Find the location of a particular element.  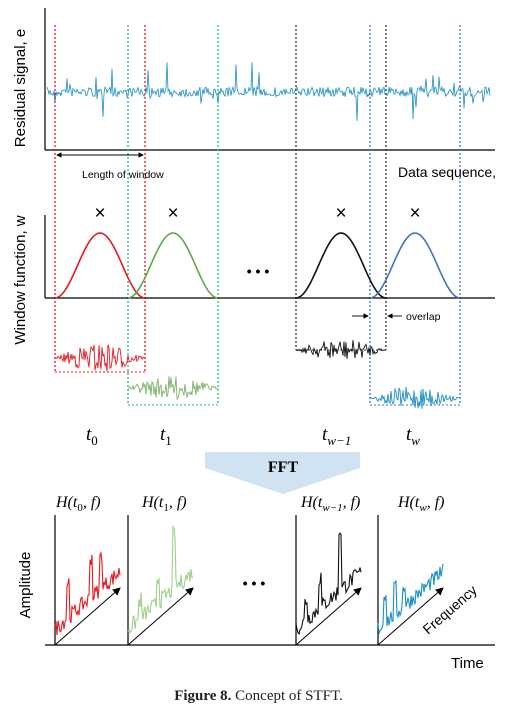

multiply-symbol-0: × is located at coordinates (99, 213).